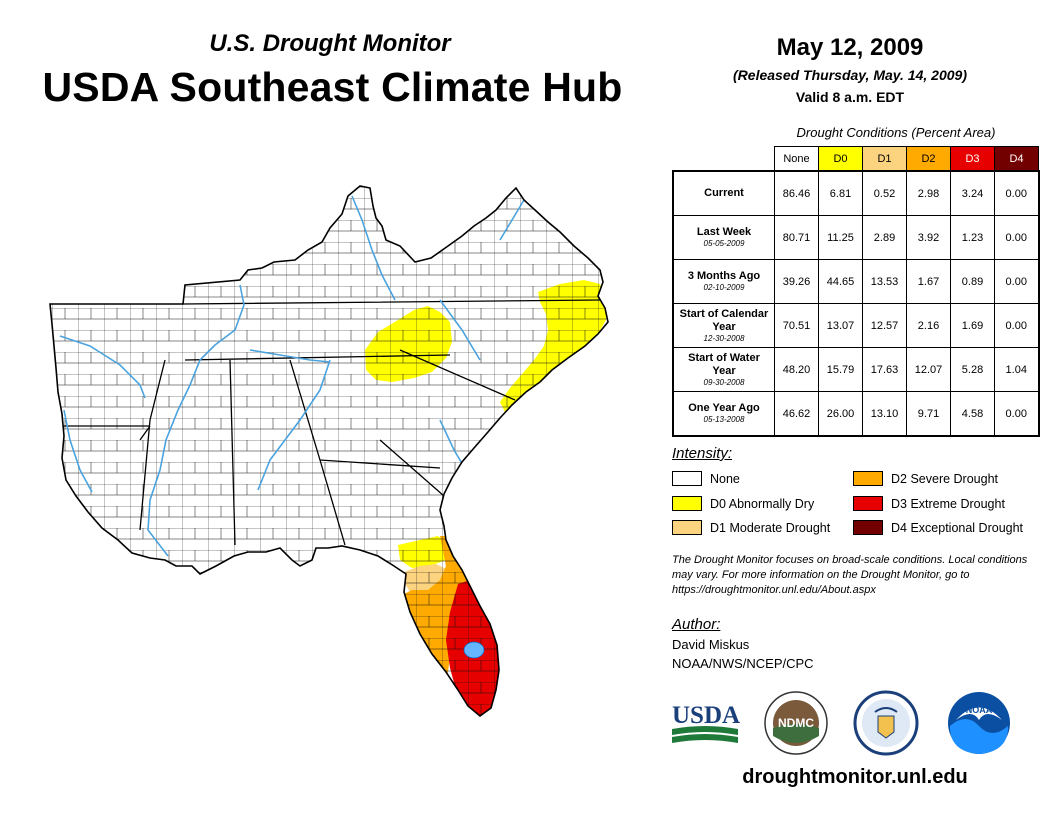 The image size is (1056, 816). What do you see at coordinates (840, 237) in the screenshot?
I see `table-cell: 11.25` at bounding box center [840, 237].